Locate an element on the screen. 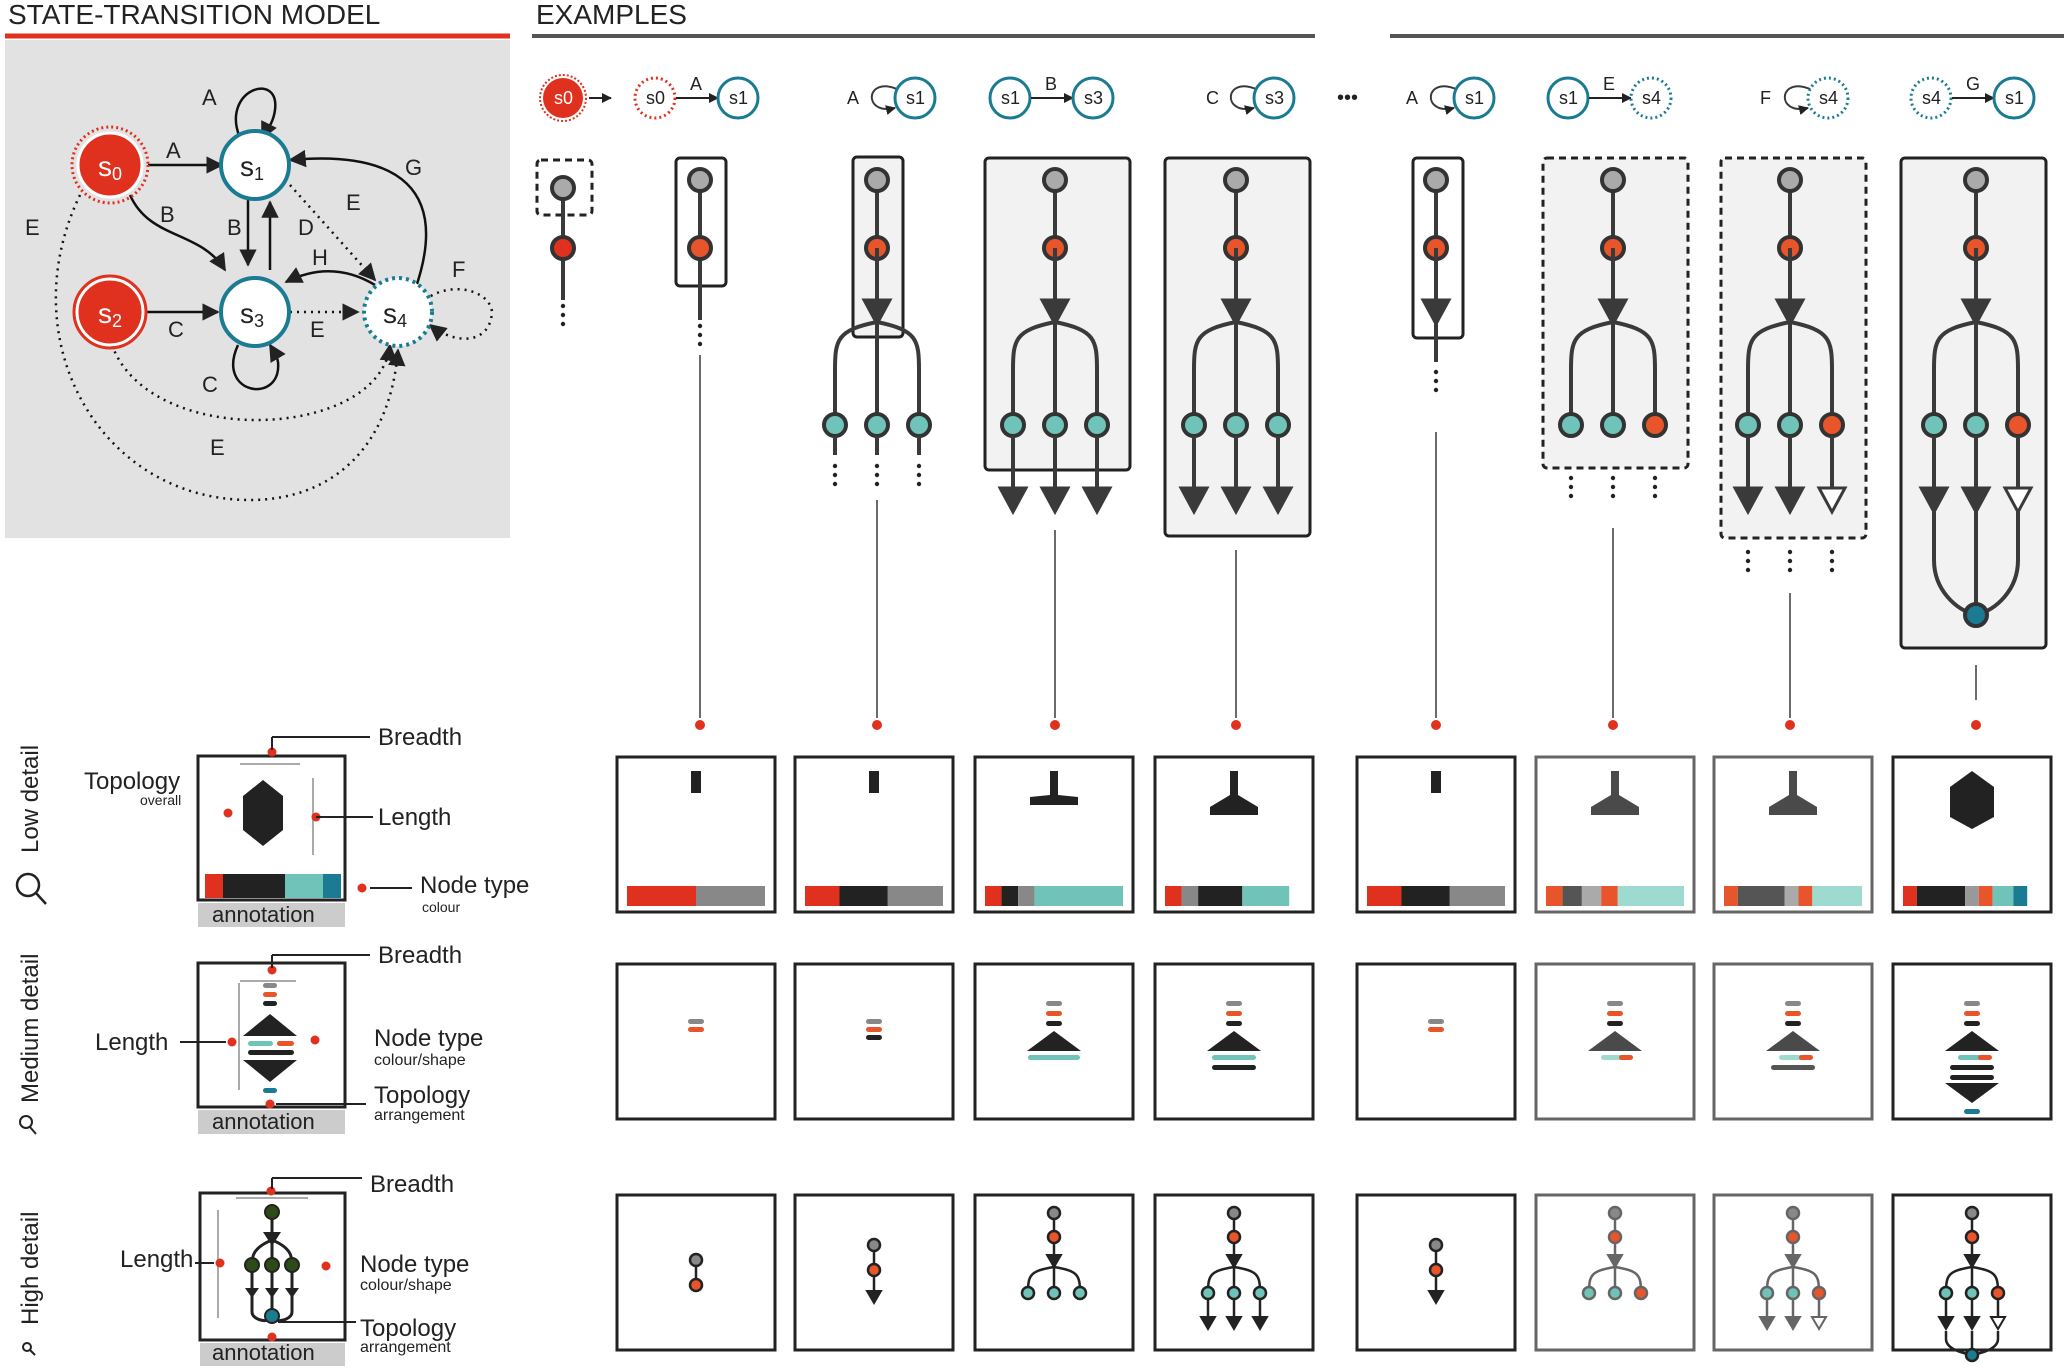 The height and width of the screenshot is (1368, 2064). nodetype-sublabel-medium: colour/shape is located at coordinates (420, 1060).